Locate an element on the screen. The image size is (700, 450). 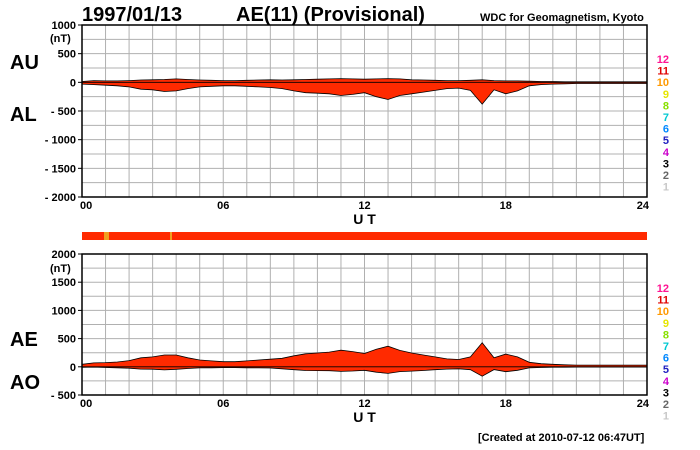
upper-legend-item: 12 is located at coordinates (663, 60).